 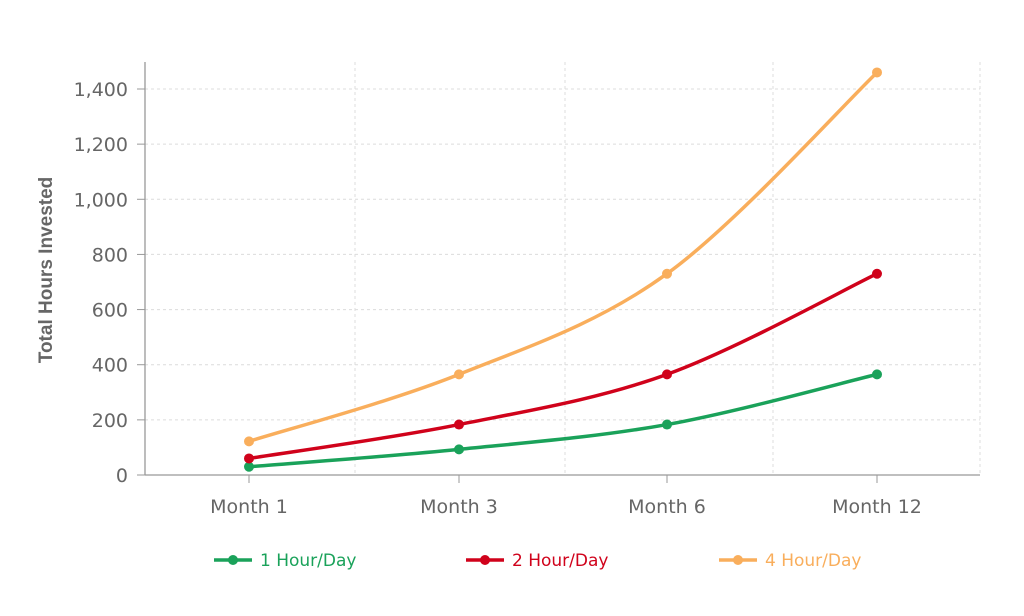 I want to click on y-tick-label: 1,200, so click(x=101, y=145).